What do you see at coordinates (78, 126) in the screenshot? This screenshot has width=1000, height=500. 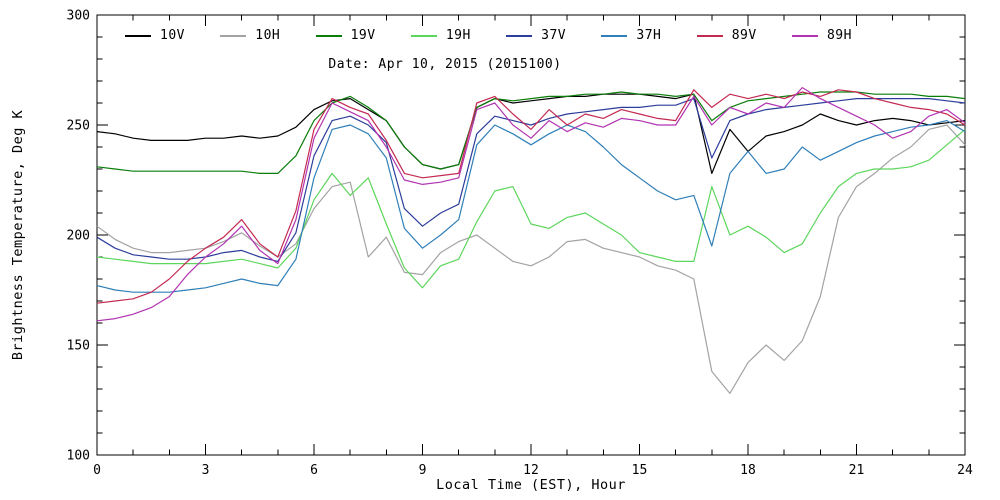 I see `y-tick-label: 250` at bounding box center [78, 126].